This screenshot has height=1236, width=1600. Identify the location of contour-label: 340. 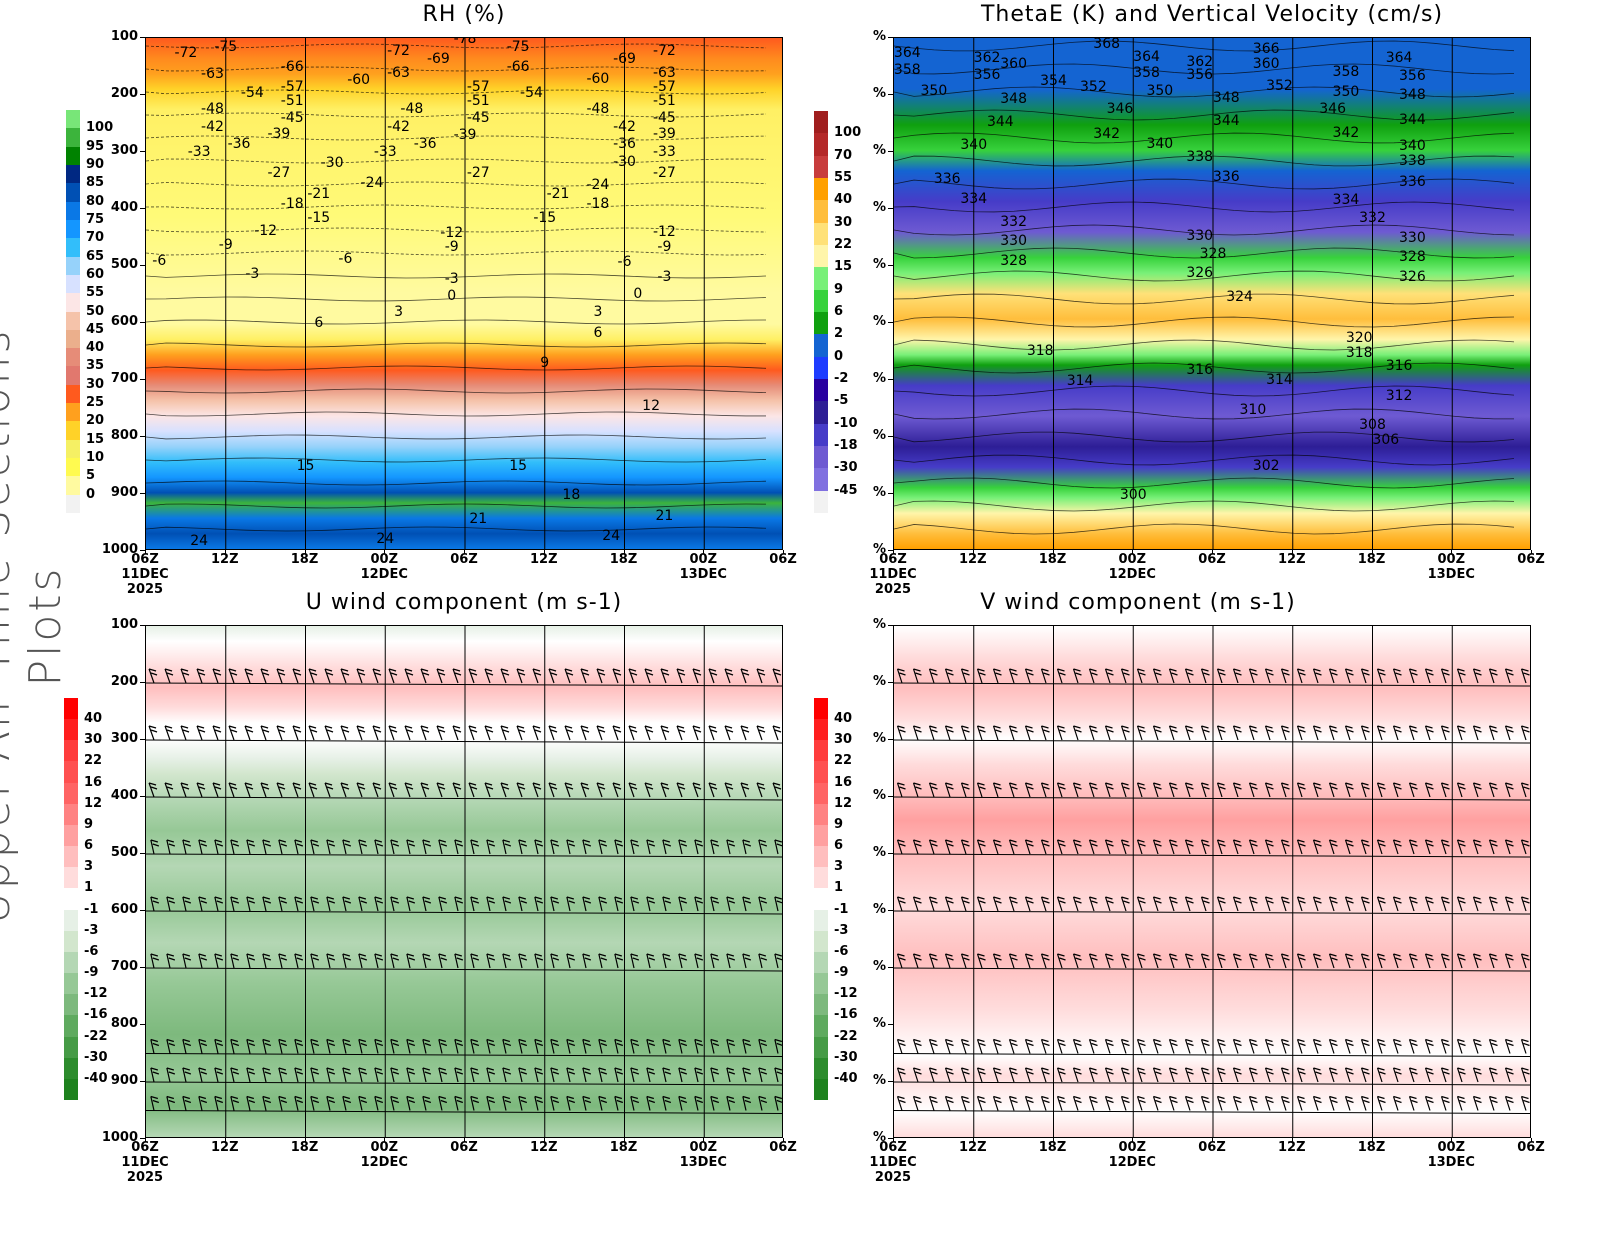
(1412, 145).